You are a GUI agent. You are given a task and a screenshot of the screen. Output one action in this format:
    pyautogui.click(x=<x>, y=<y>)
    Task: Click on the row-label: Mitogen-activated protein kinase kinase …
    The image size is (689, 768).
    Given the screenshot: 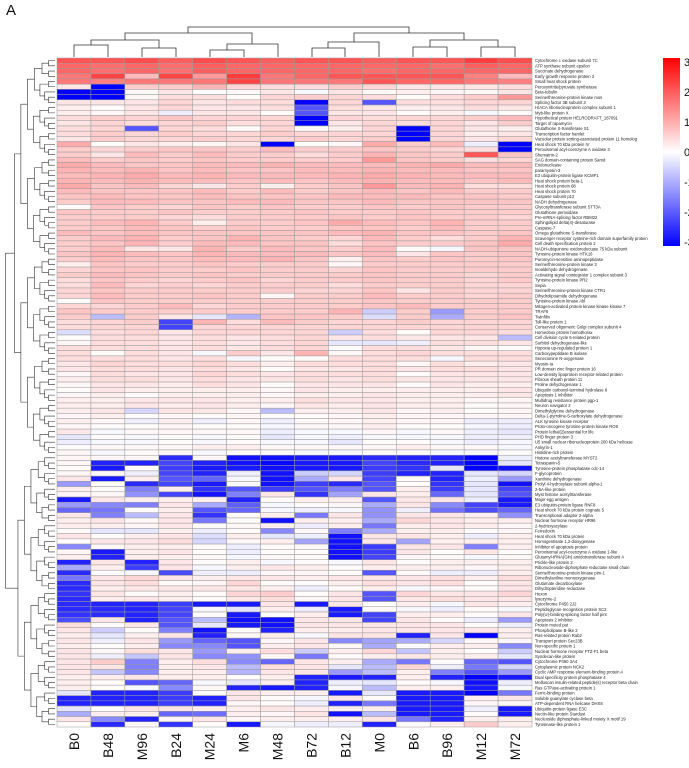 What is the action you would take?
    pyautogui.click(x=580, y=306)
    